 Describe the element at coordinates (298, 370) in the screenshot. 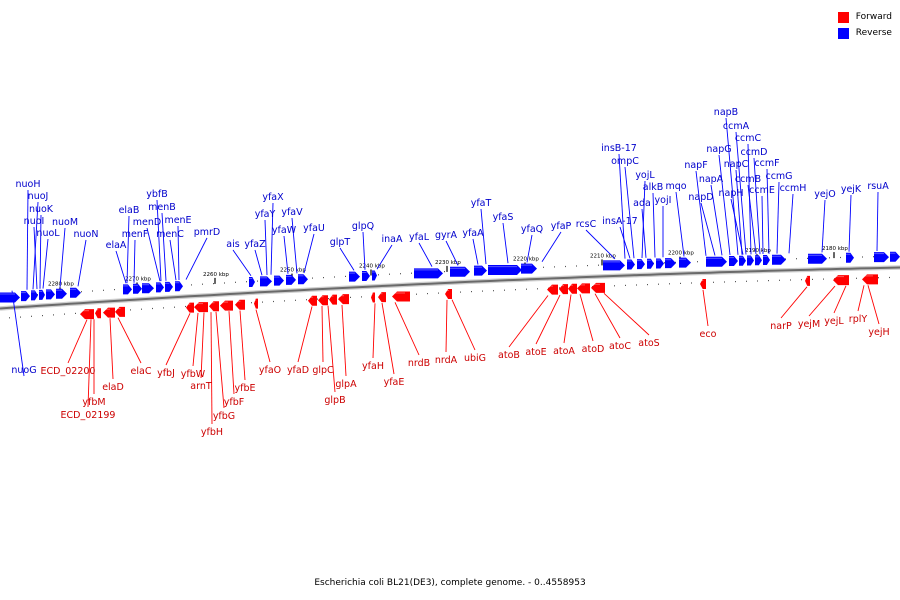

I see `gene-label-yfad: yfaD` at that location.